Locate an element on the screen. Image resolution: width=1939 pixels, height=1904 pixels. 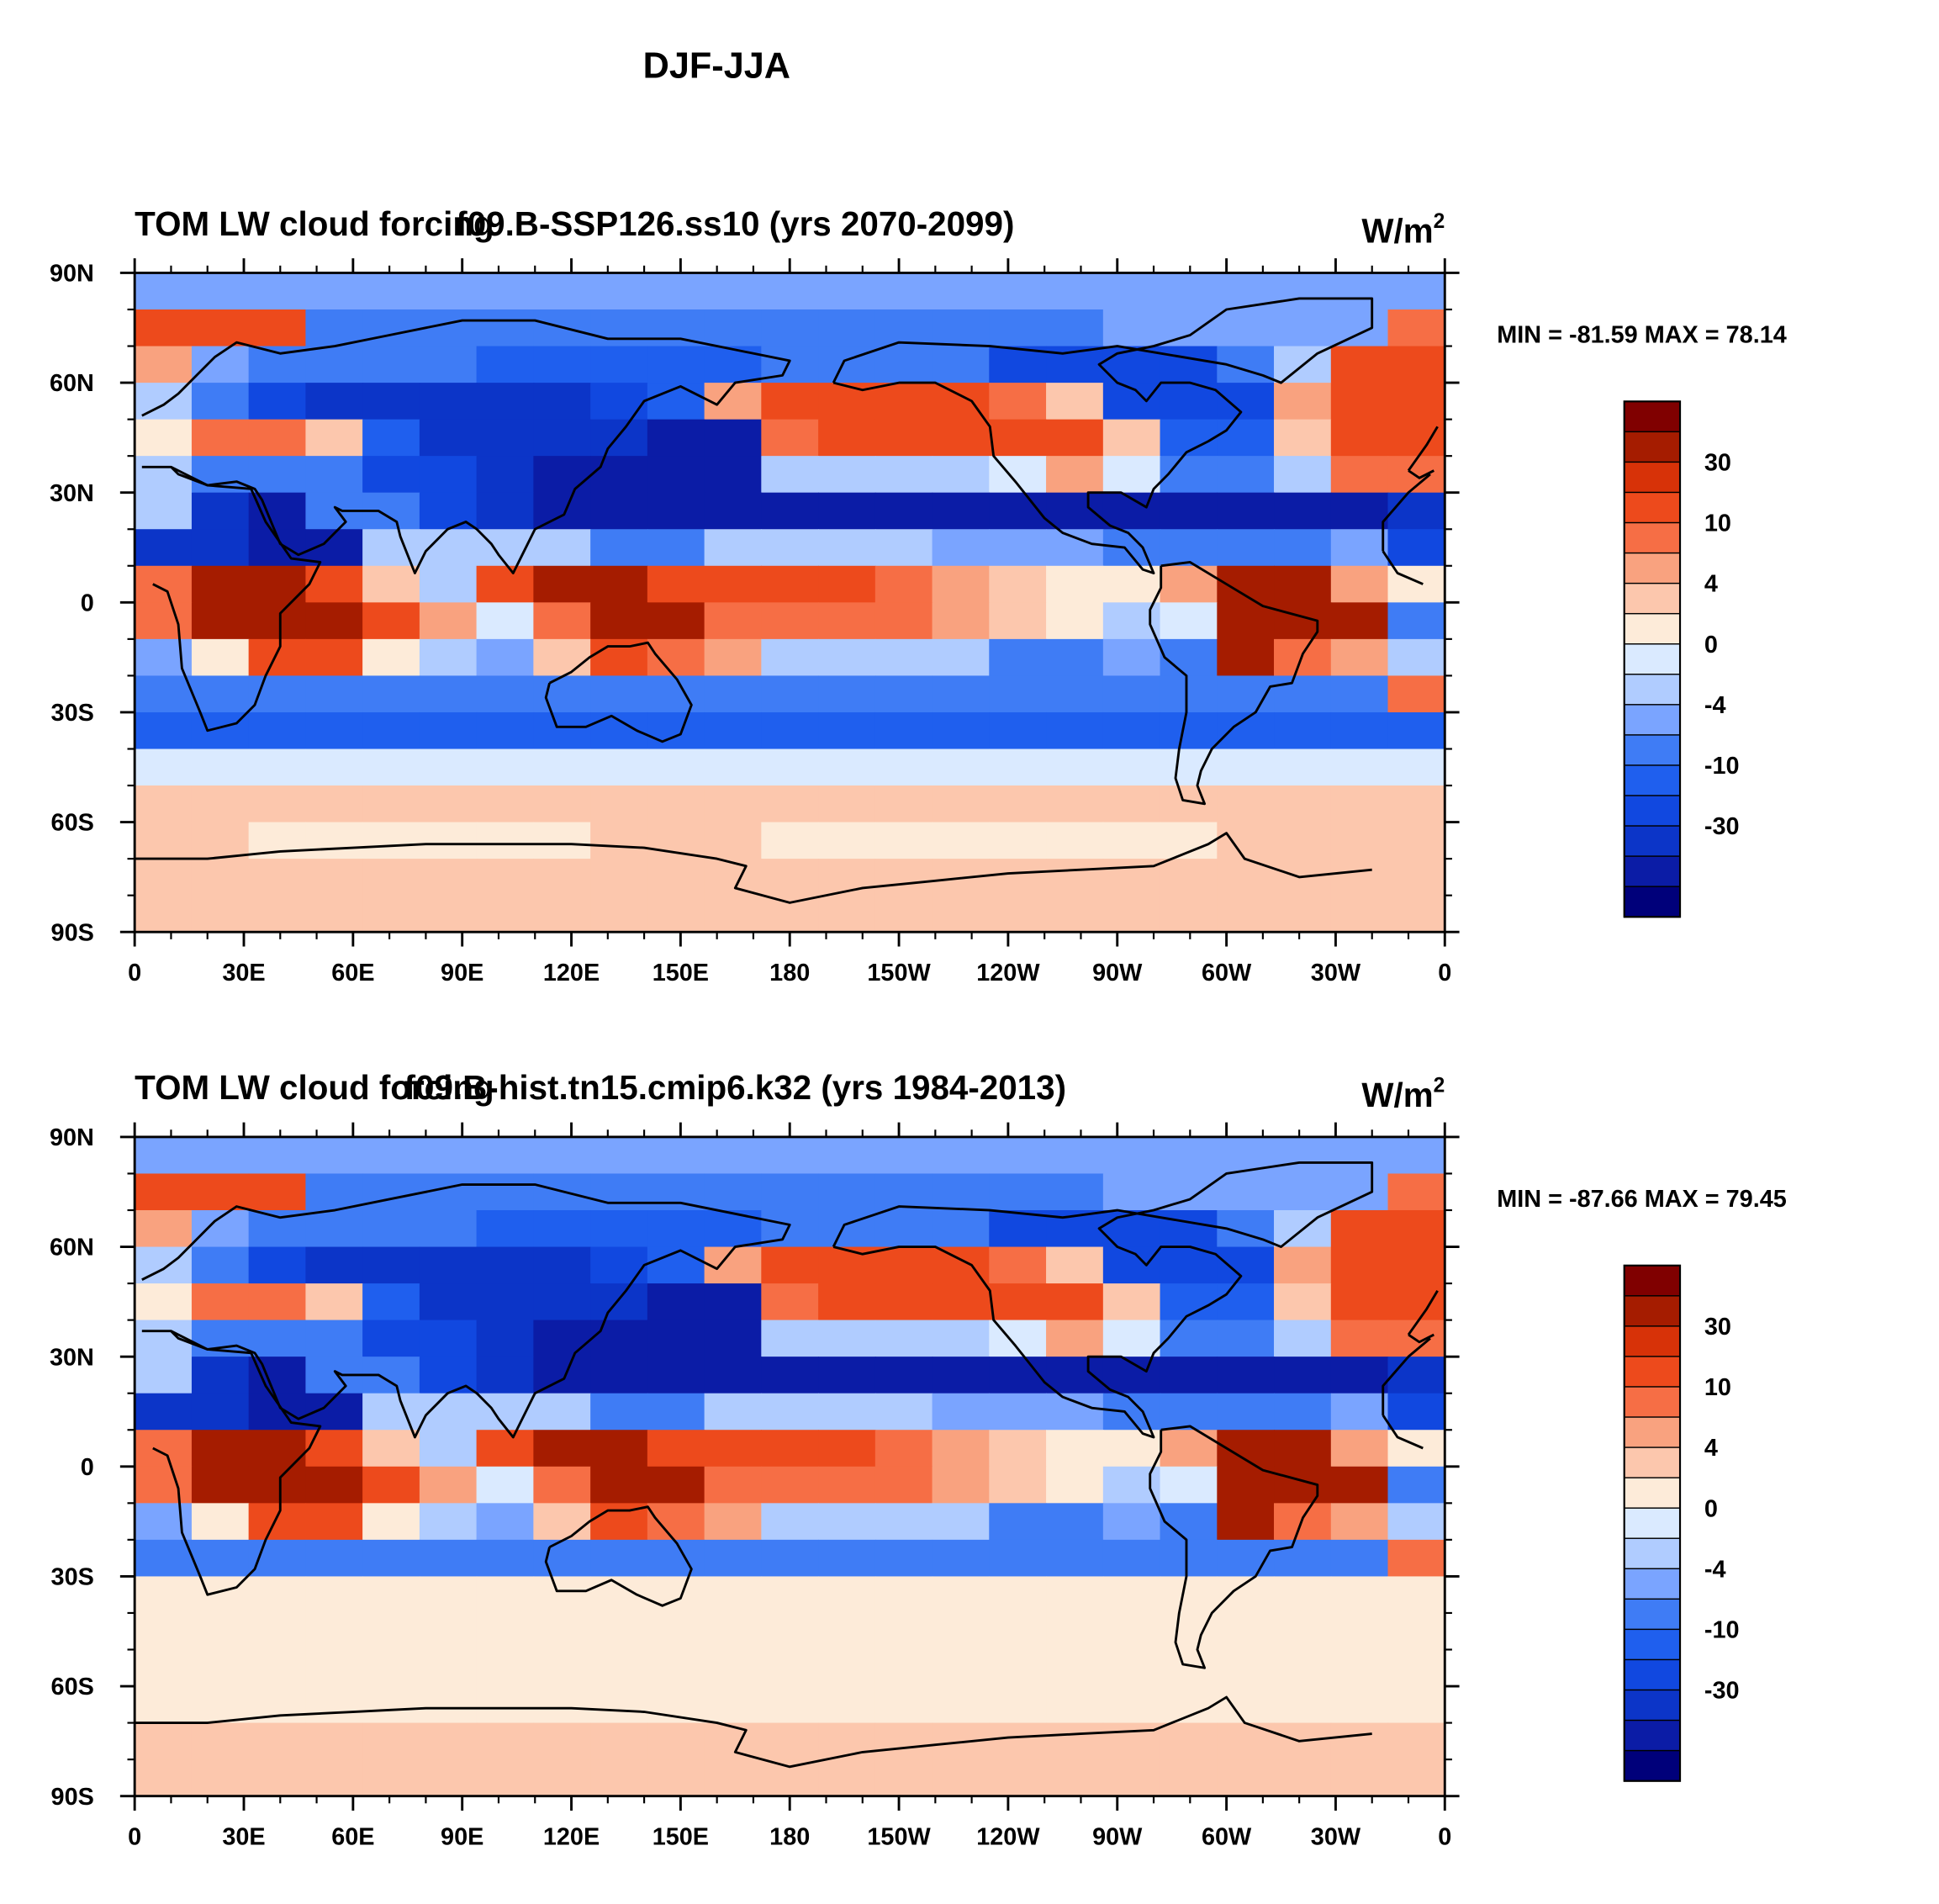
y-tick-label: 60S is located at coordinates (72, 823).